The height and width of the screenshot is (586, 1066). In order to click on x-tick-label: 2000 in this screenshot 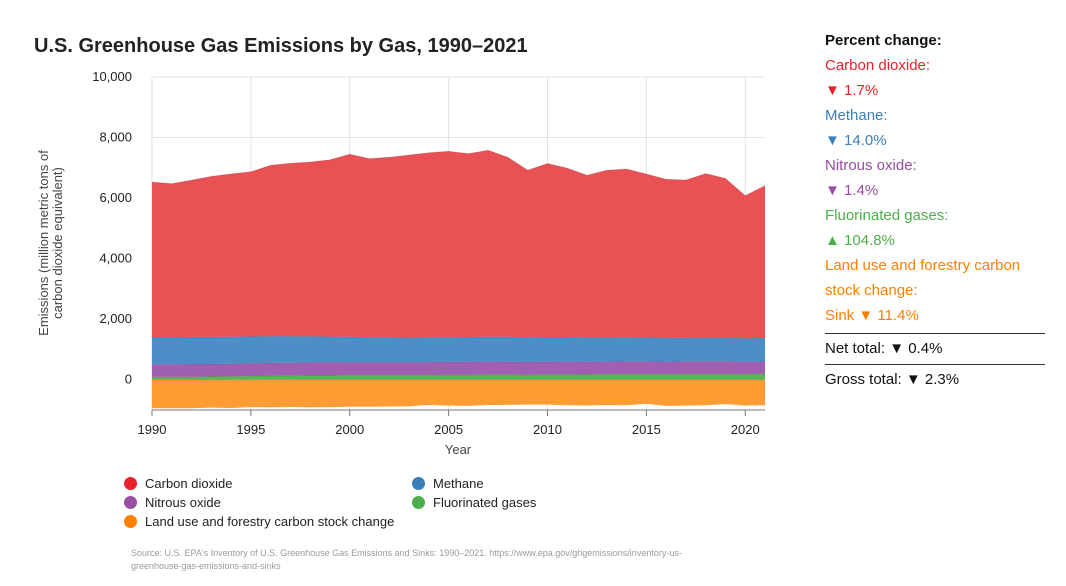, I will do `click(349, 429)`.